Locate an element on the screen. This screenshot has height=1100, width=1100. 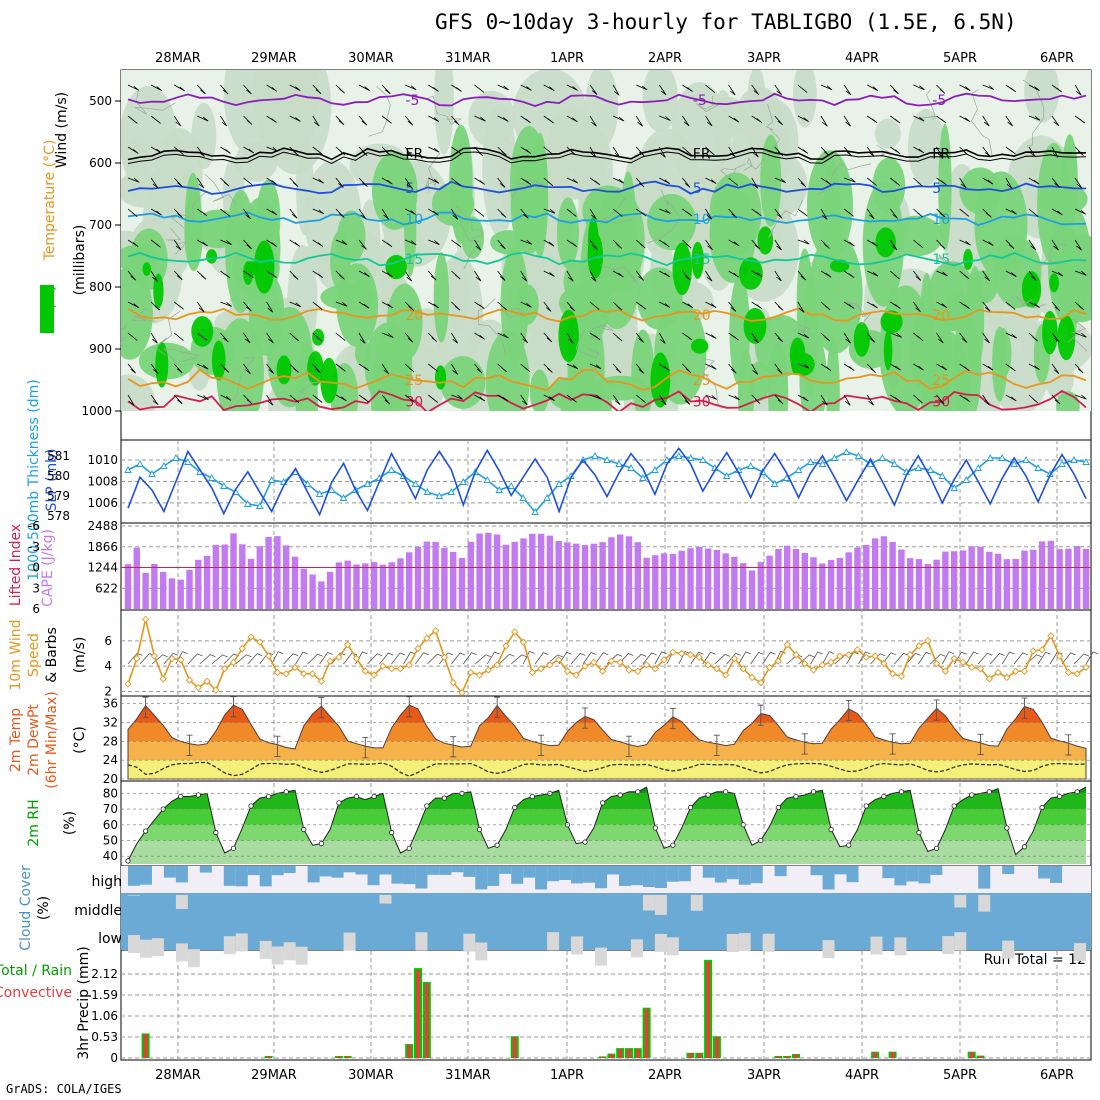
temp-contour--5 is located at coordinates (607, 100).